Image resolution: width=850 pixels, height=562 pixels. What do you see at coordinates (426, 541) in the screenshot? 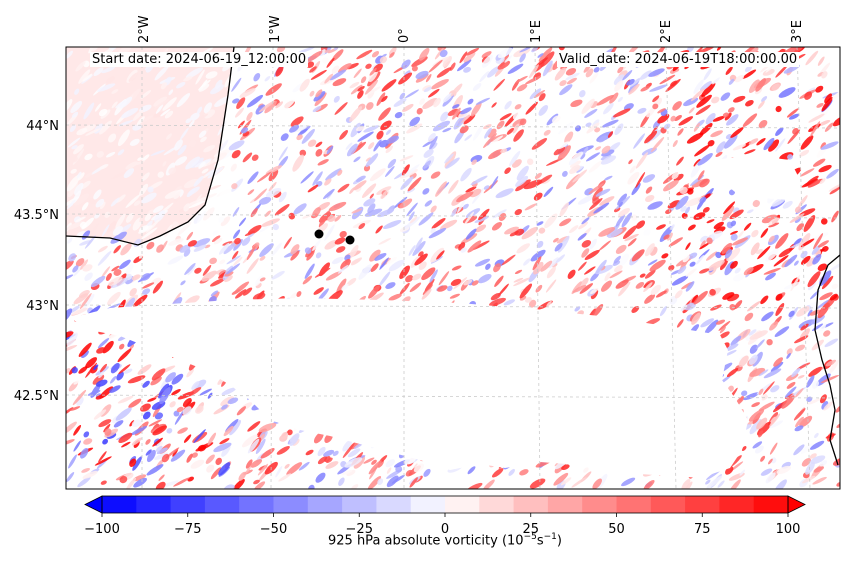
I see `colorbar-label-prefix: 925 hPa absolute vorticity (10` at bounding box center [426, 541].